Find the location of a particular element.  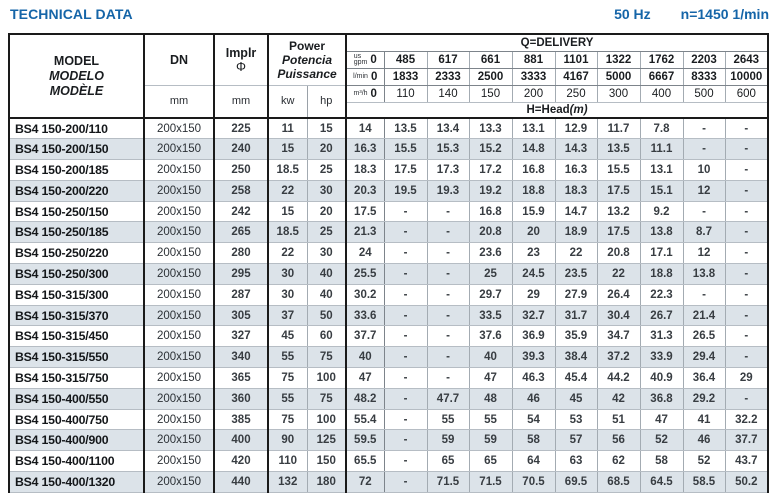

head-value-cell: 57 is located at coordinates (575, 440).